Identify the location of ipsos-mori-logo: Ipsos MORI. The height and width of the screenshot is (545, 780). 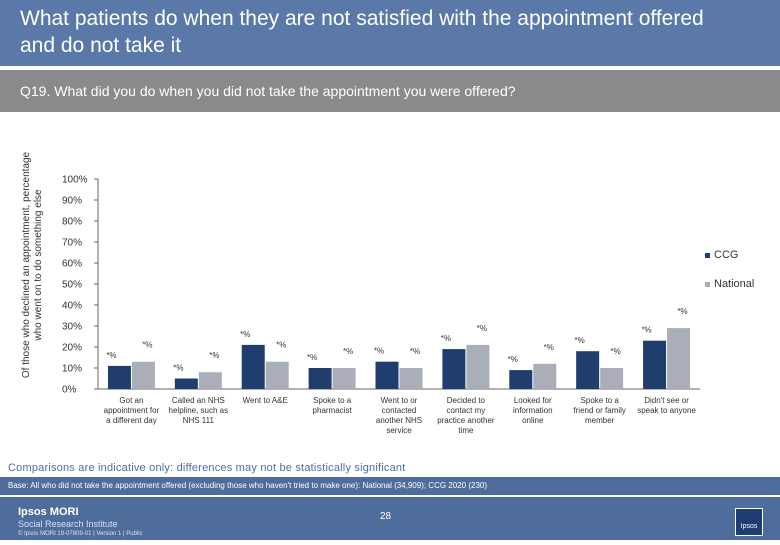
(48, 512).